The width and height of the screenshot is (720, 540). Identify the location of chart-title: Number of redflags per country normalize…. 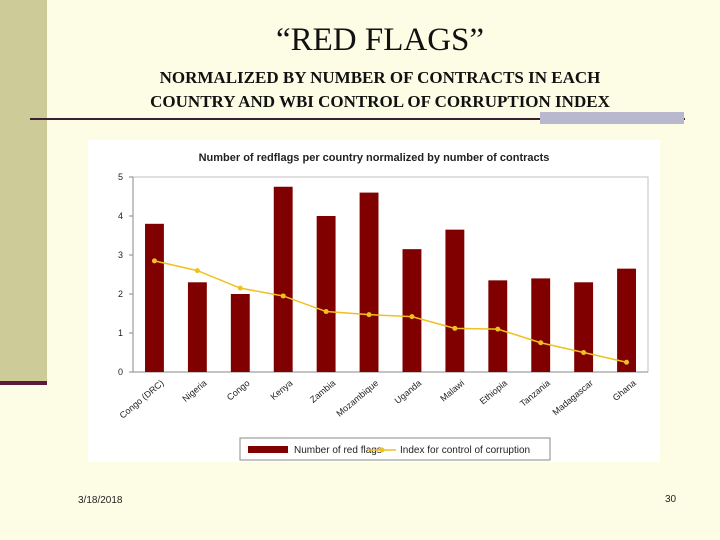
(374, 158).